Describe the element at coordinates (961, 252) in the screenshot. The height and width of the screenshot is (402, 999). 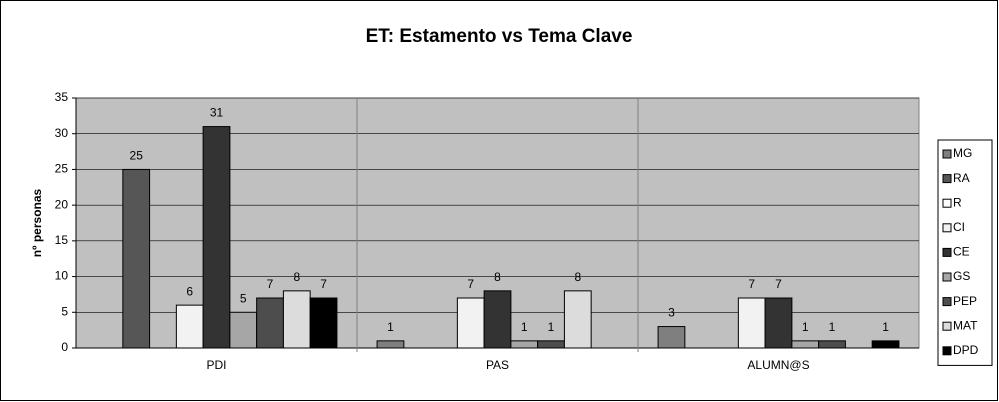
I see `legend-label: CE` at that location.